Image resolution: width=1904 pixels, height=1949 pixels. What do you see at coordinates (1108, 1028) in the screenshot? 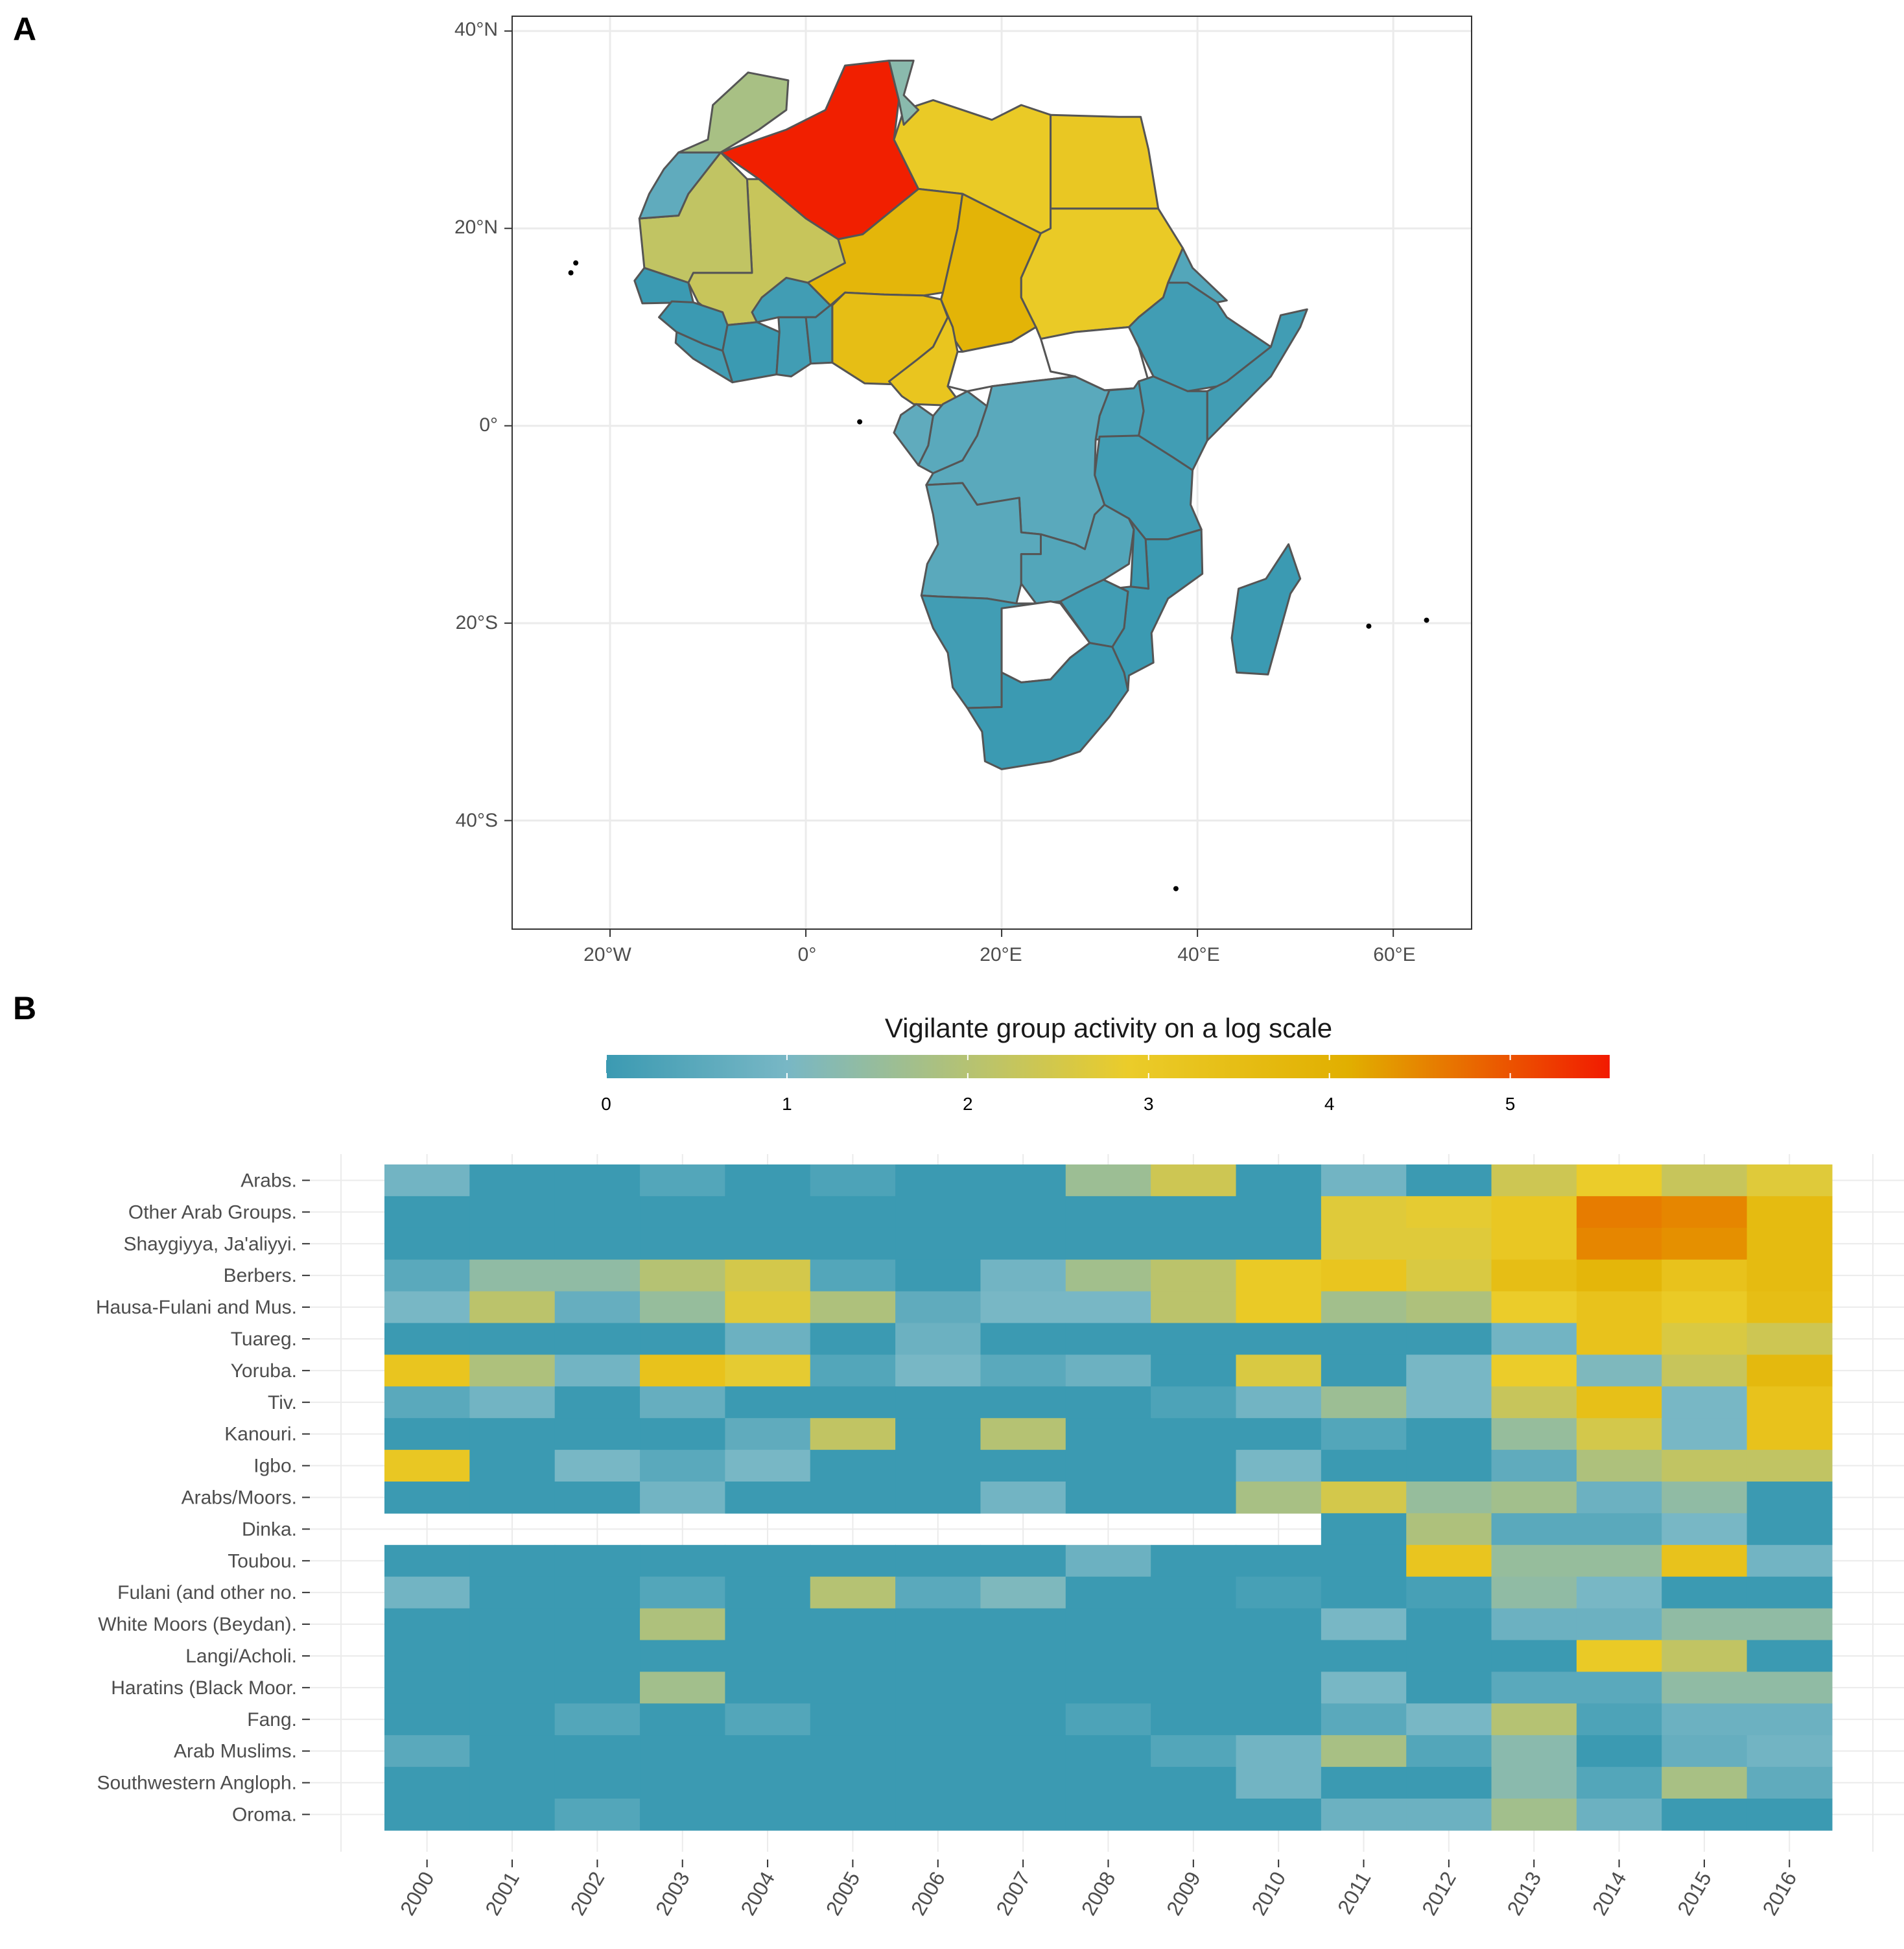
I see `legend-title: Vigilante group activity on a log scale` at bounding box center [1108, 1028].